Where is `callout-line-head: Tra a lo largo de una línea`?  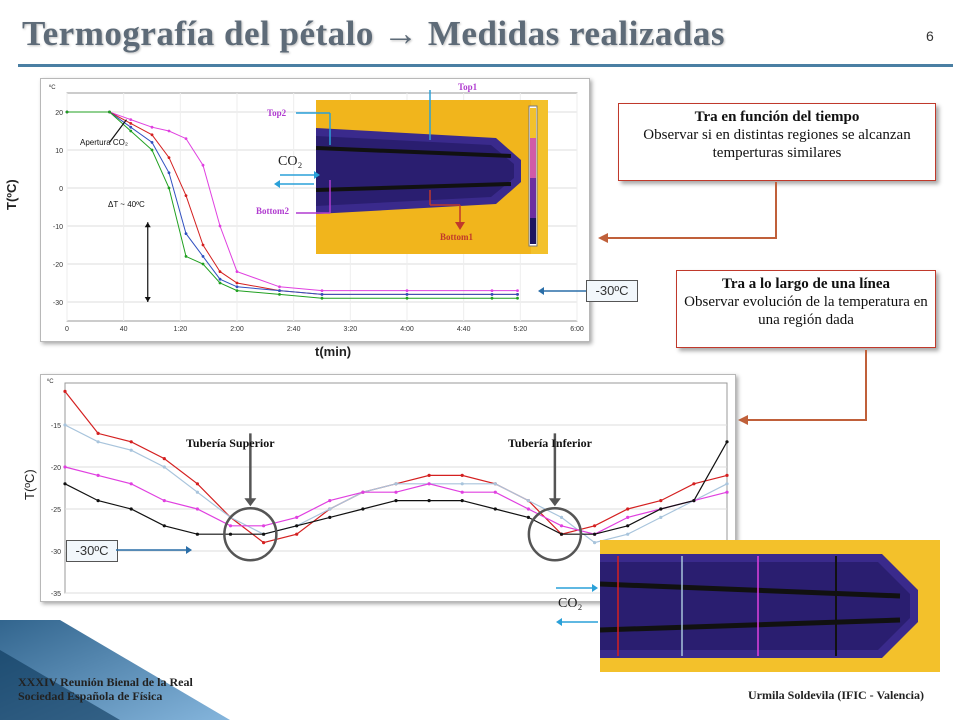 callout-line-head: Tra a lo largo de una línea is located at coordinates (806, 284).